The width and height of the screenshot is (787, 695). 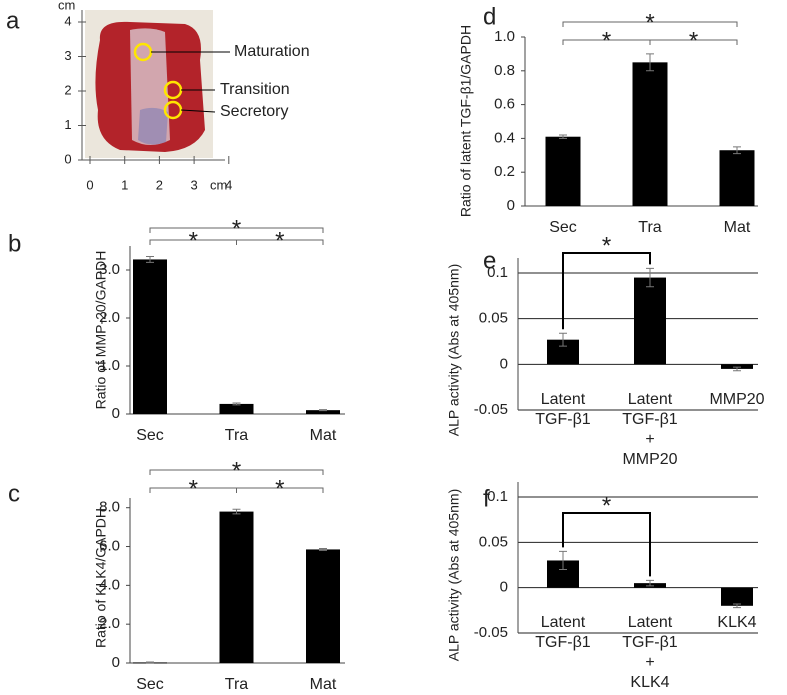 I want to click on y-axis-label: Ratio of latent TGF-β1/GAPDH, so click(x=466, y=121).